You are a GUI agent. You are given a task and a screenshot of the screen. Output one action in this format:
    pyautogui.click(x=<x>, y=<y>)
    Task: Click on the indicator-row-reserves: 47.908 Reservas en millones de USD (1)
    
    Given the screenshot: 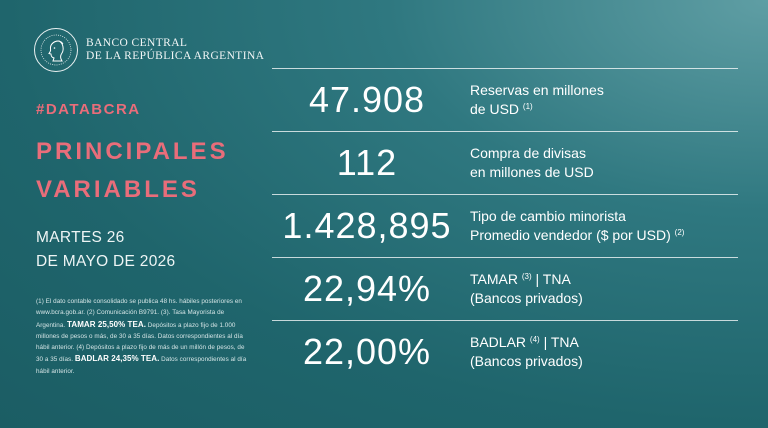 What is the action you would take?
    pyautogui.click(x=505, y=100)
    